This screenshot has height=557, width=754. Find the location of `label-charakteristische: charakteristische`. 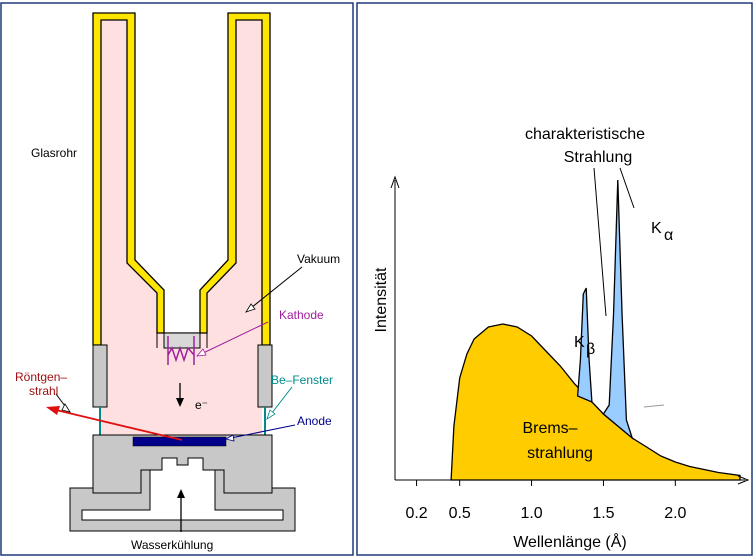

label-charakteristische: charakteristische is located at coordinates (585, 134).